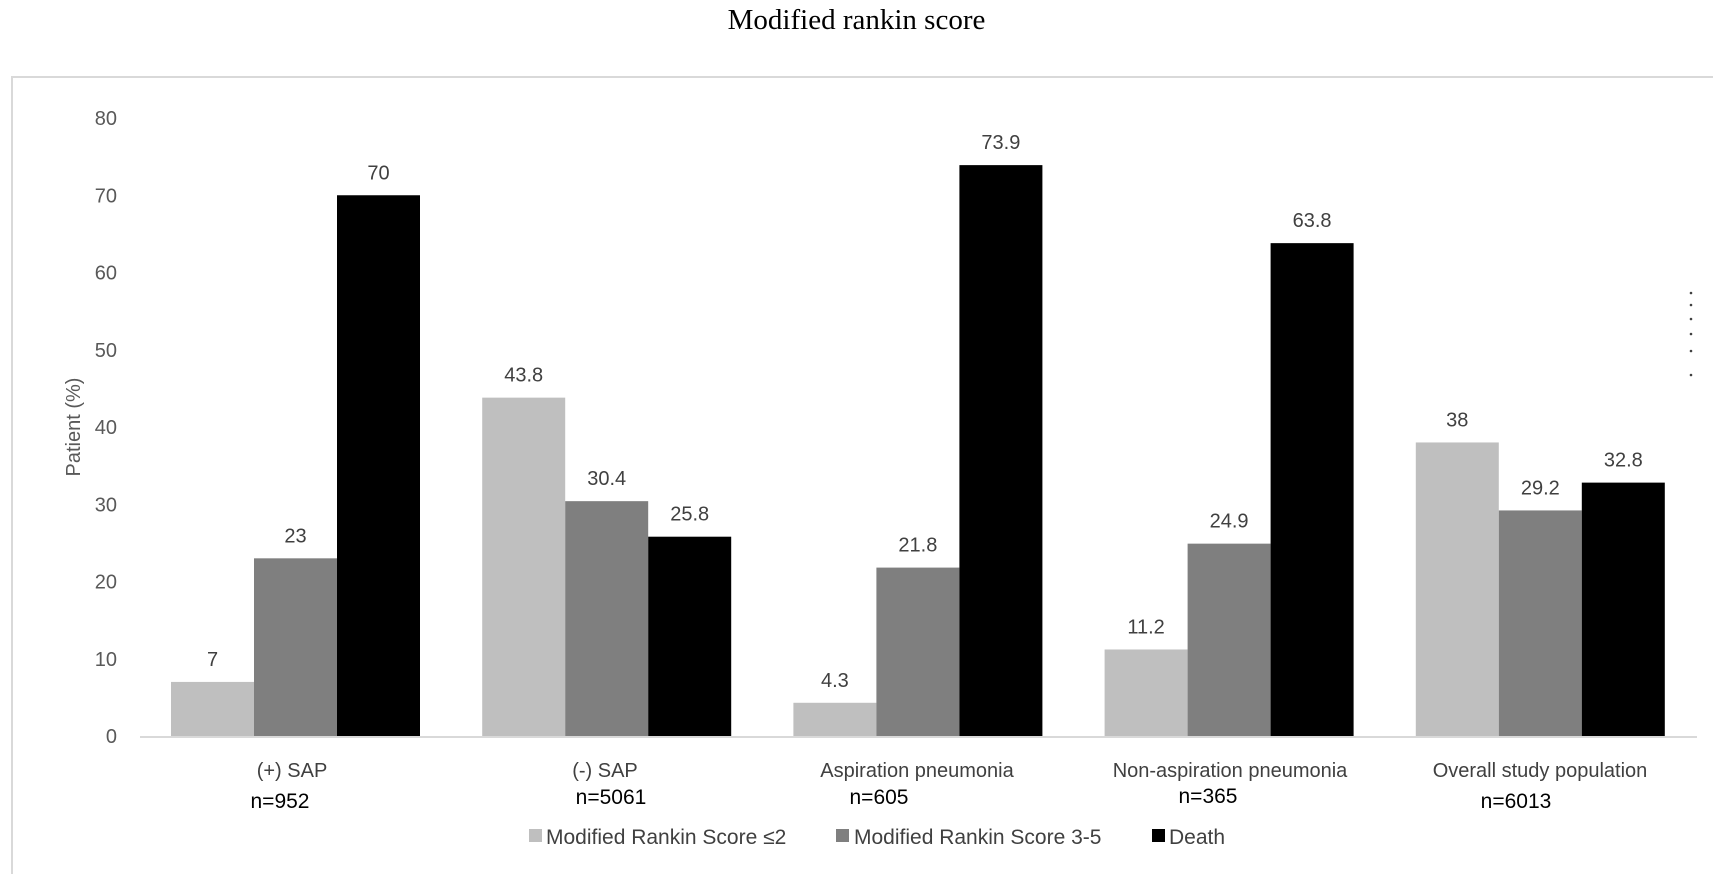  Describe the element at coordinates (106, 119) in the screenshot. I see `y-tick-label: 80` at that location.